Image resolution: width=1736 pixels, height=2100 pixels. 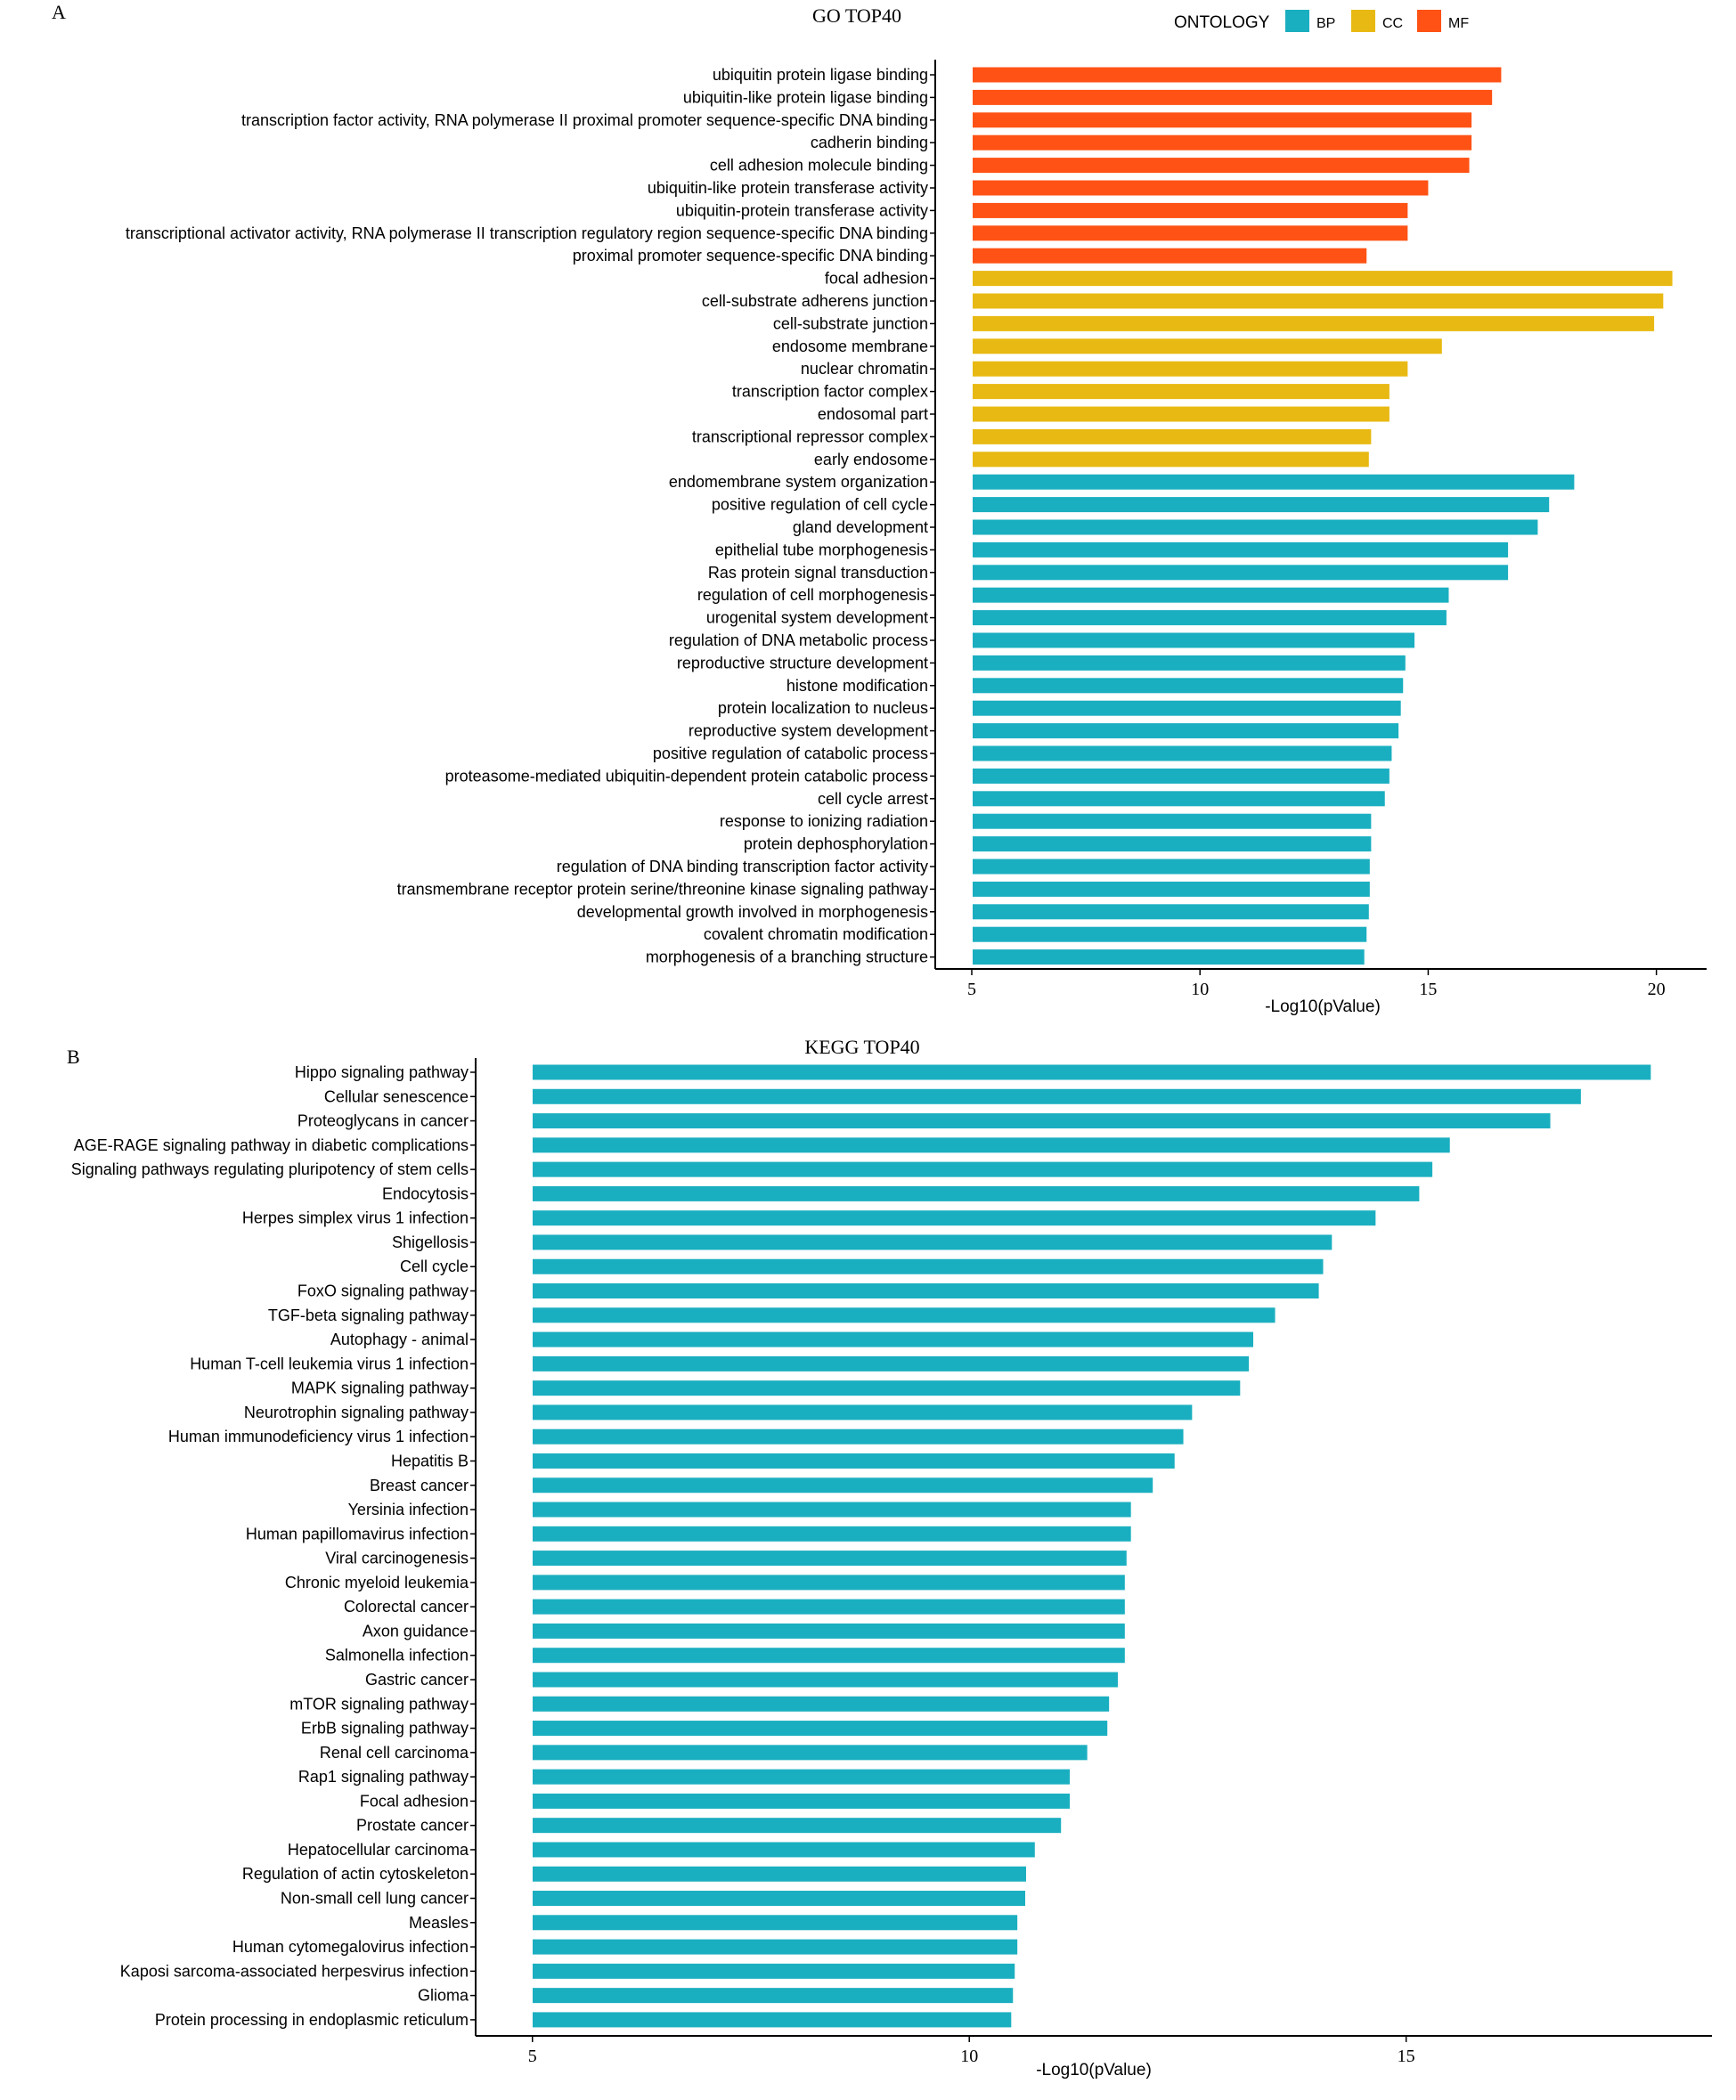 What do you see at coordinates (383, 1121) in the screenshot?
I see `kegg-category-label: Proteoglycans in cancer` at bounding box center [383, 1121].